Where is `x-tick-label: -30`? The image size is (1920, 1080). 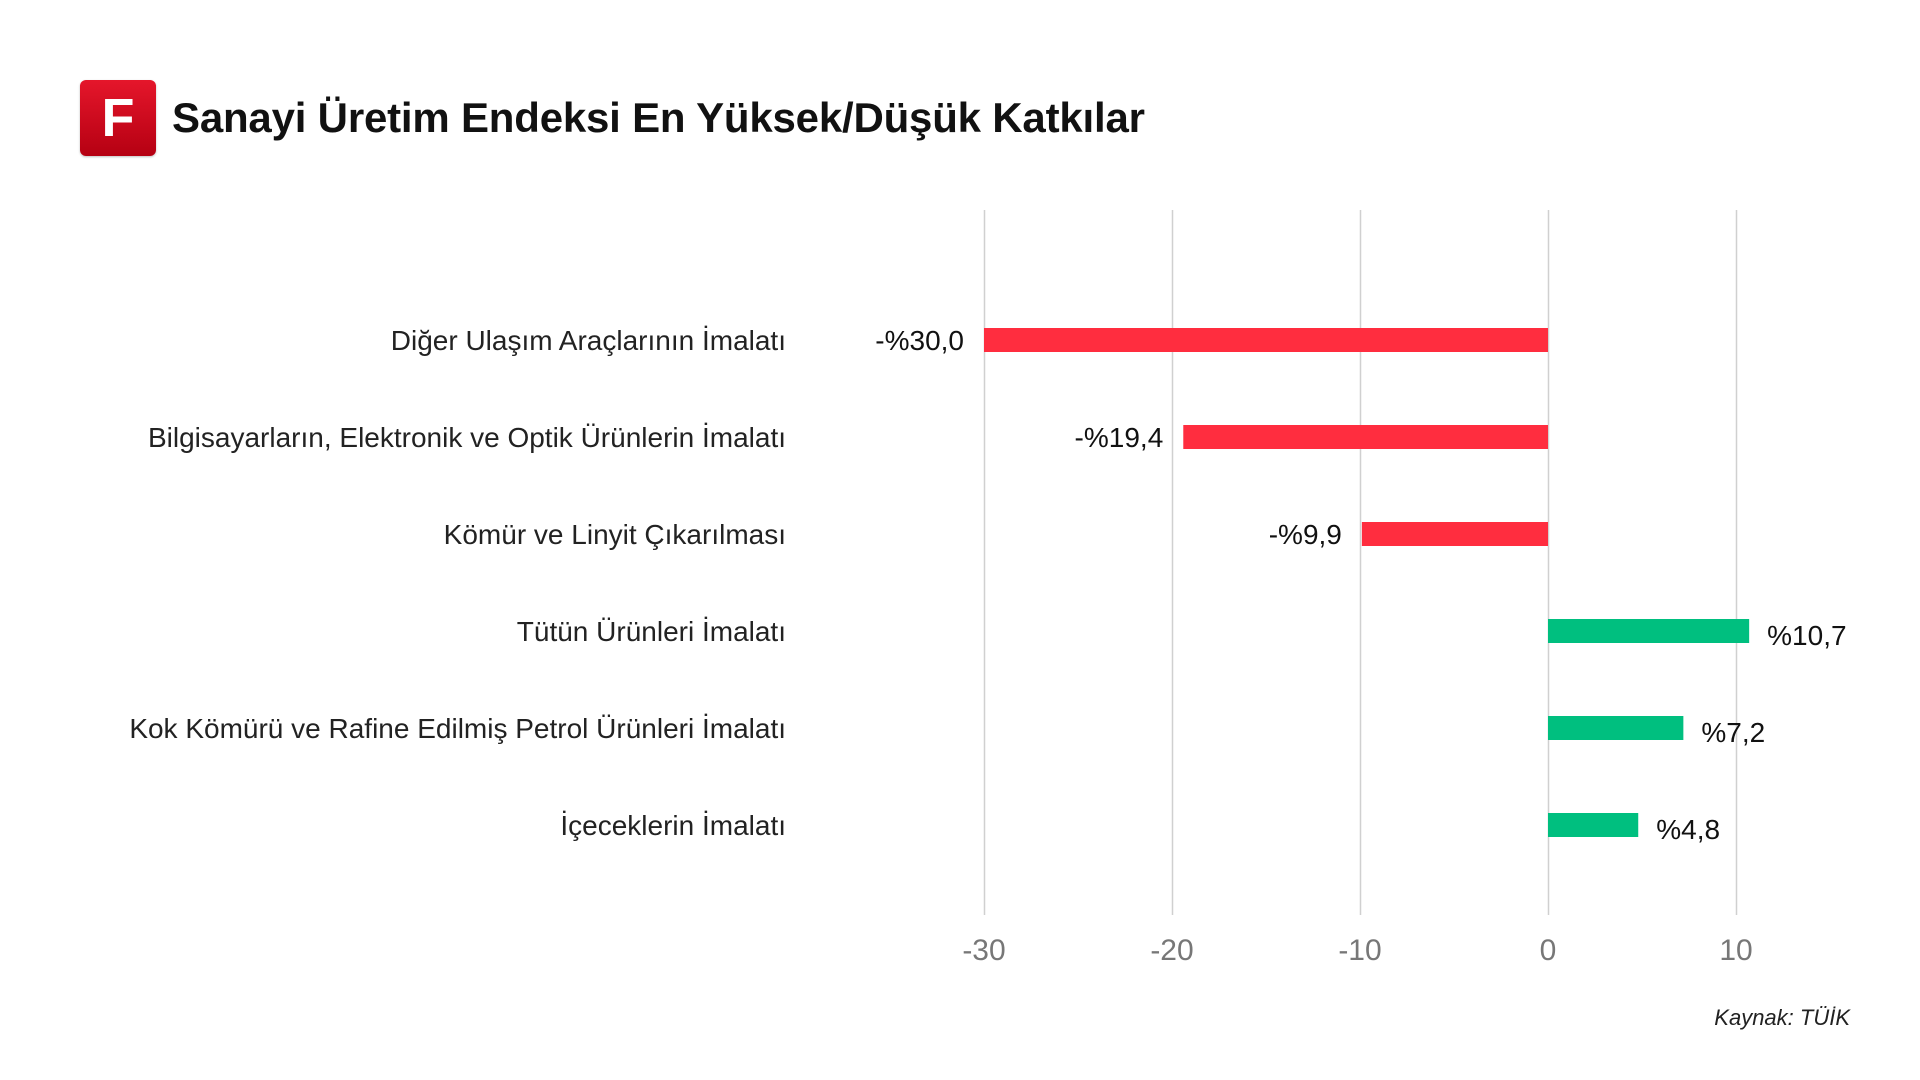 x-tick-label: -30 is located at coordinates (983, 950).